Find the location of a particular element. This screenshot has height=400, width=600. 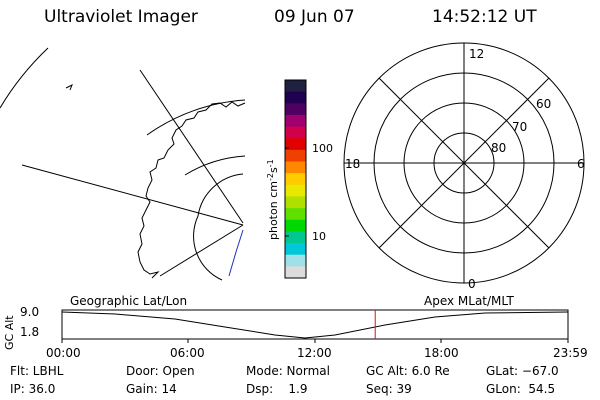

colorbar: photon cm-2s-1 is located at coordinates (286, 179).